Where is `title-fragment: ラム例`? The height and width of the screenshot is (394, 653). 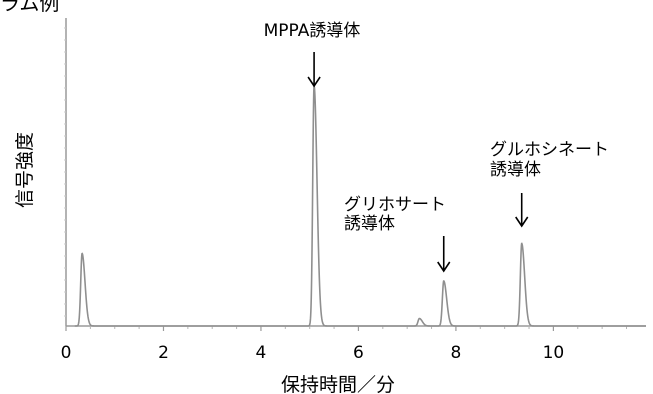
title-fragment: ラム例 is located at coordinates (29, 7).